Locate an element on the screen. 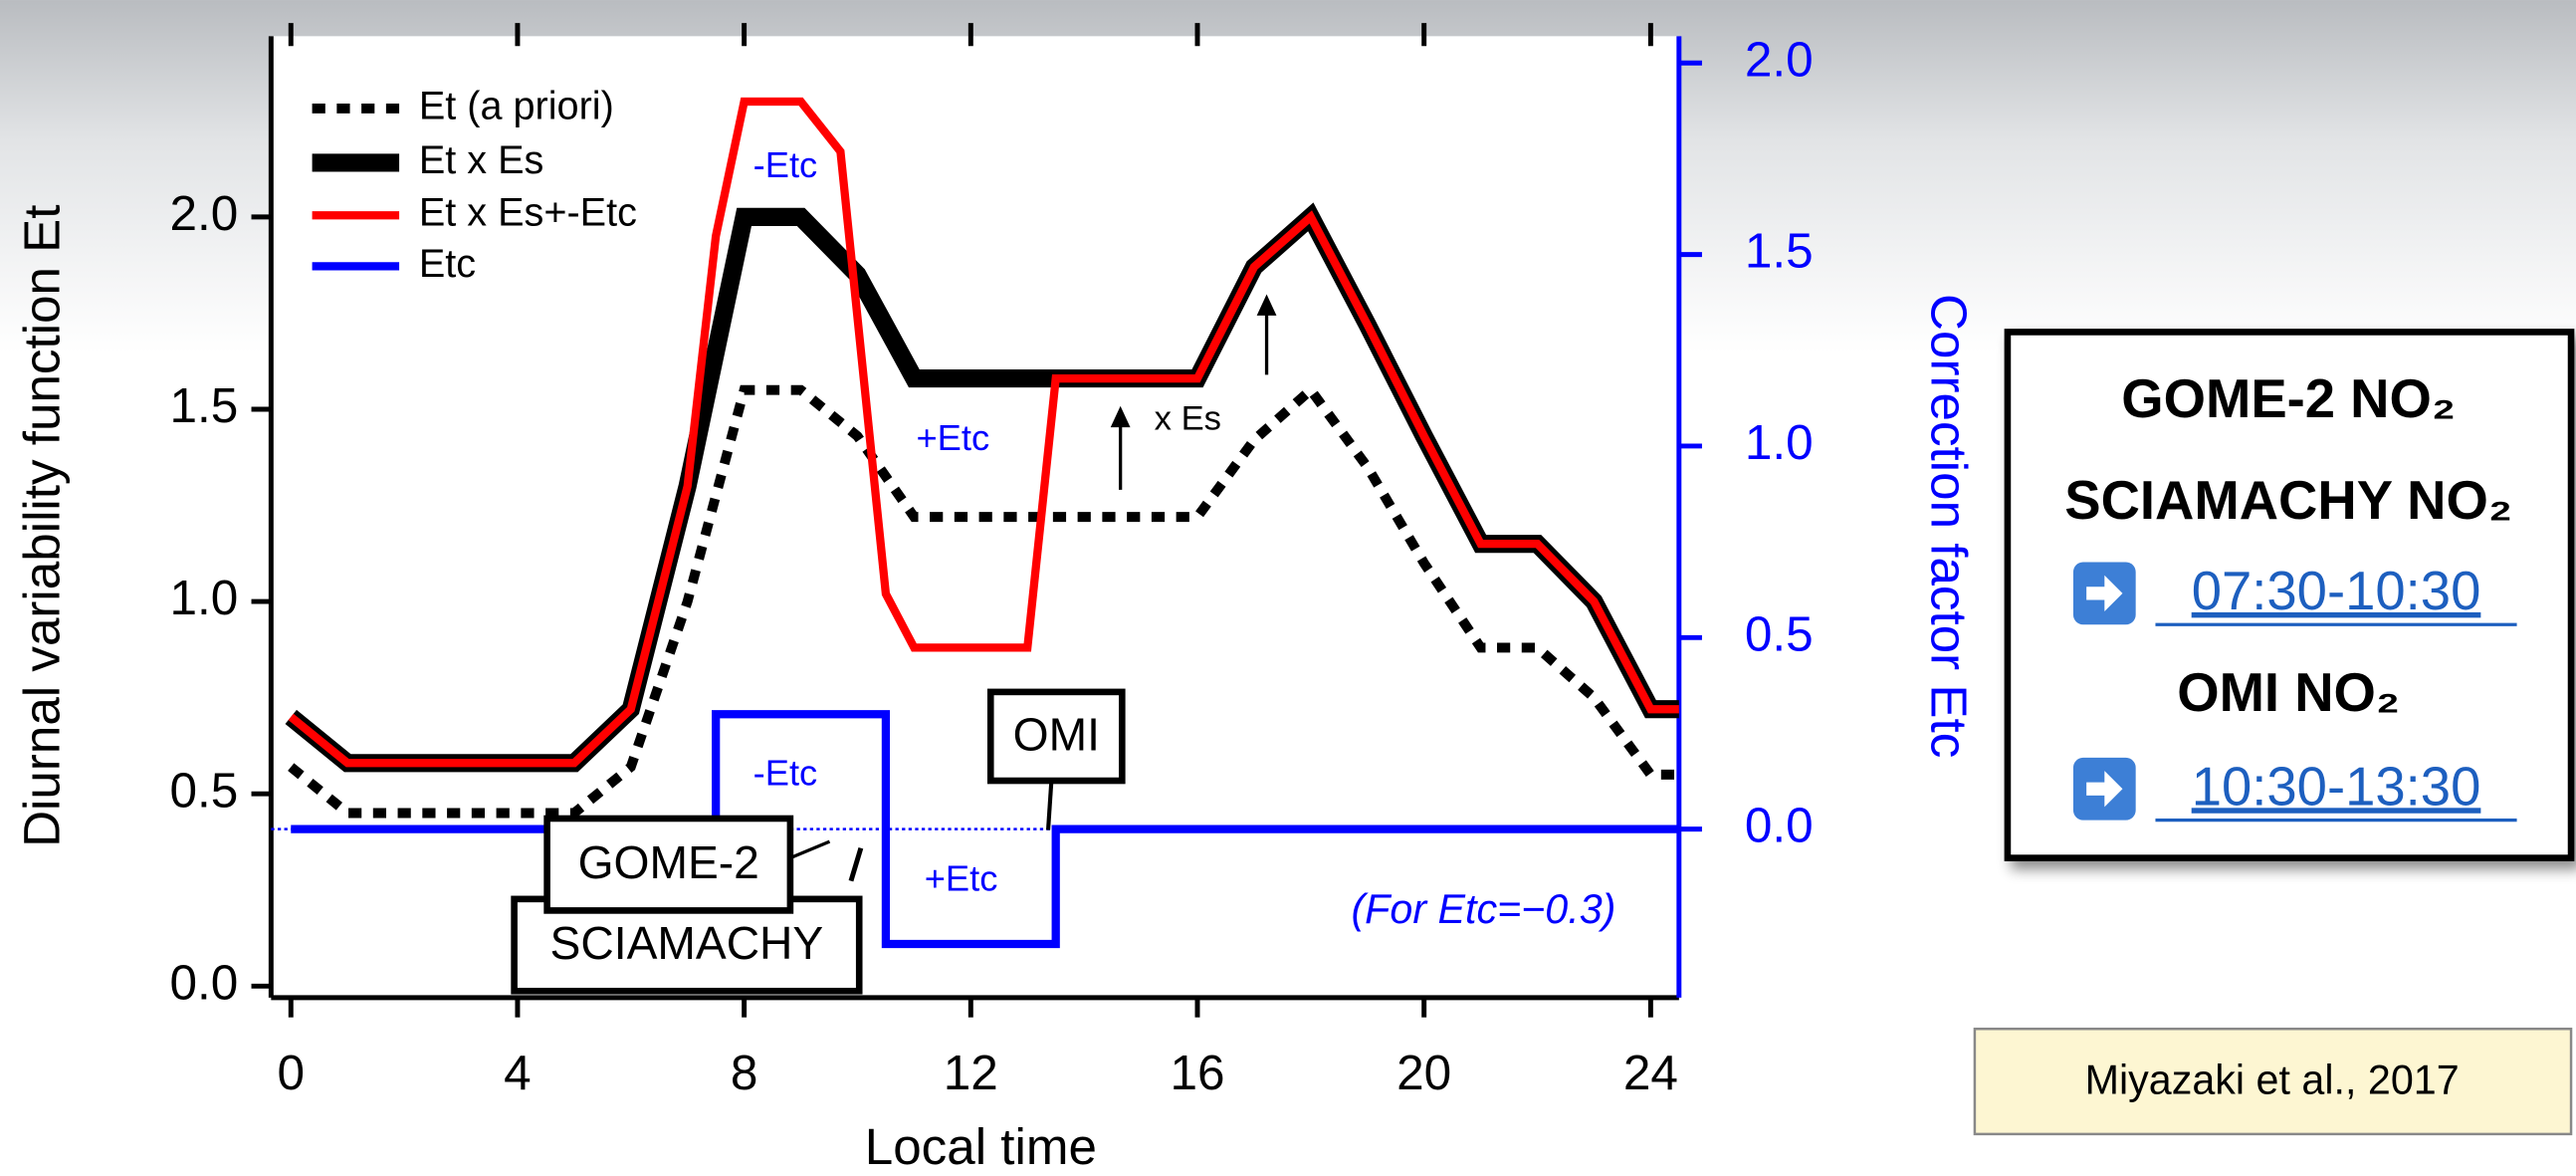 This screenshot has height=1176, width=2576. annotation: GOME-2 is located at coordinates (668, 862).